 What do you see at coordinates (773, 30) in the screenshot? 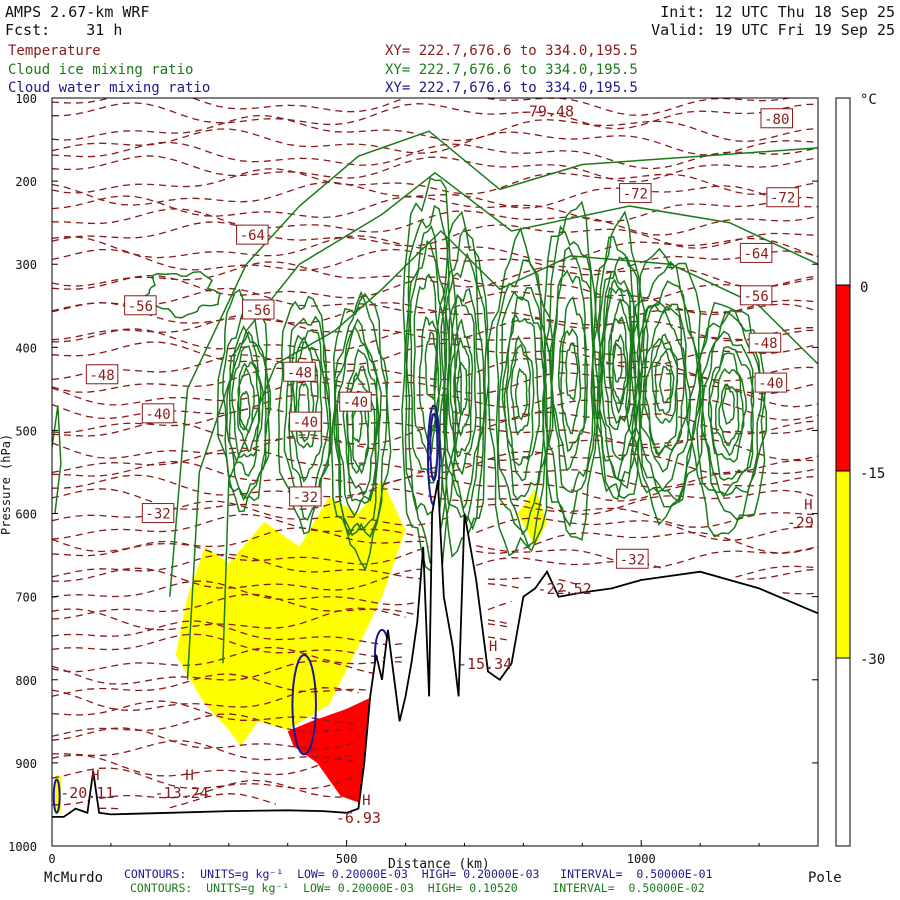
I see `valid-time: Valid: 19 UTC Fri 19 Sep 25` at bounding box center [773, 30].